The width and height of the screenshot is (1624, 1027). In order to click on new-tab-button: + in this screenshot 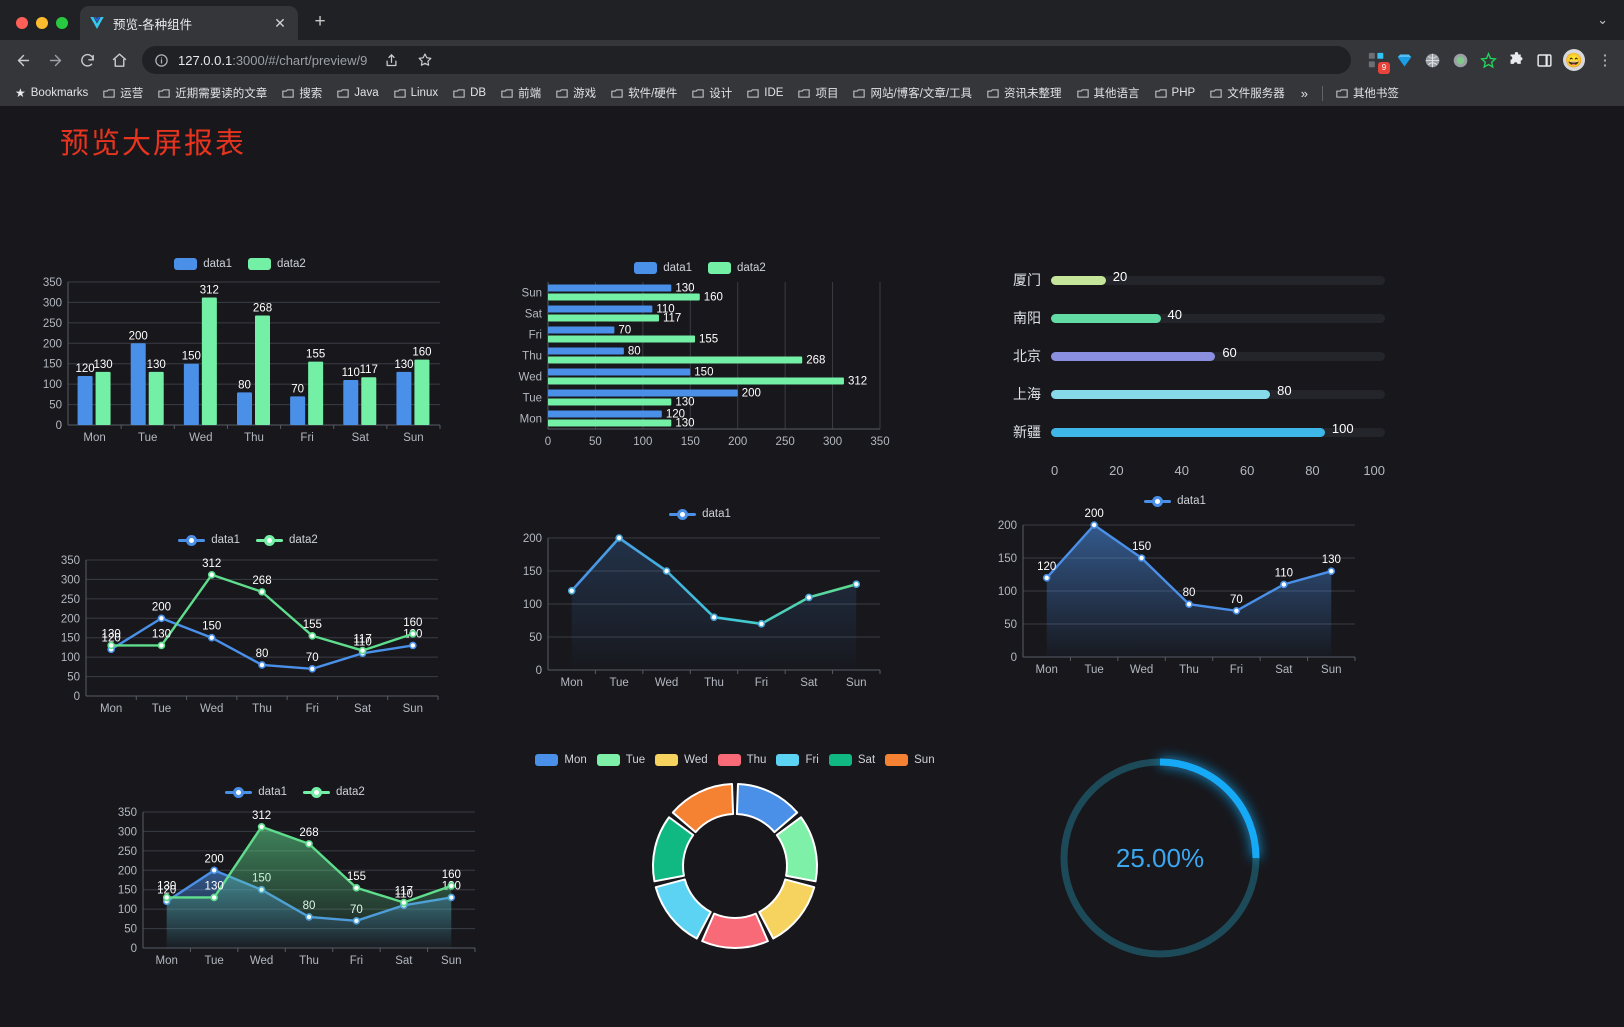, I will do `click(320, 21)`.